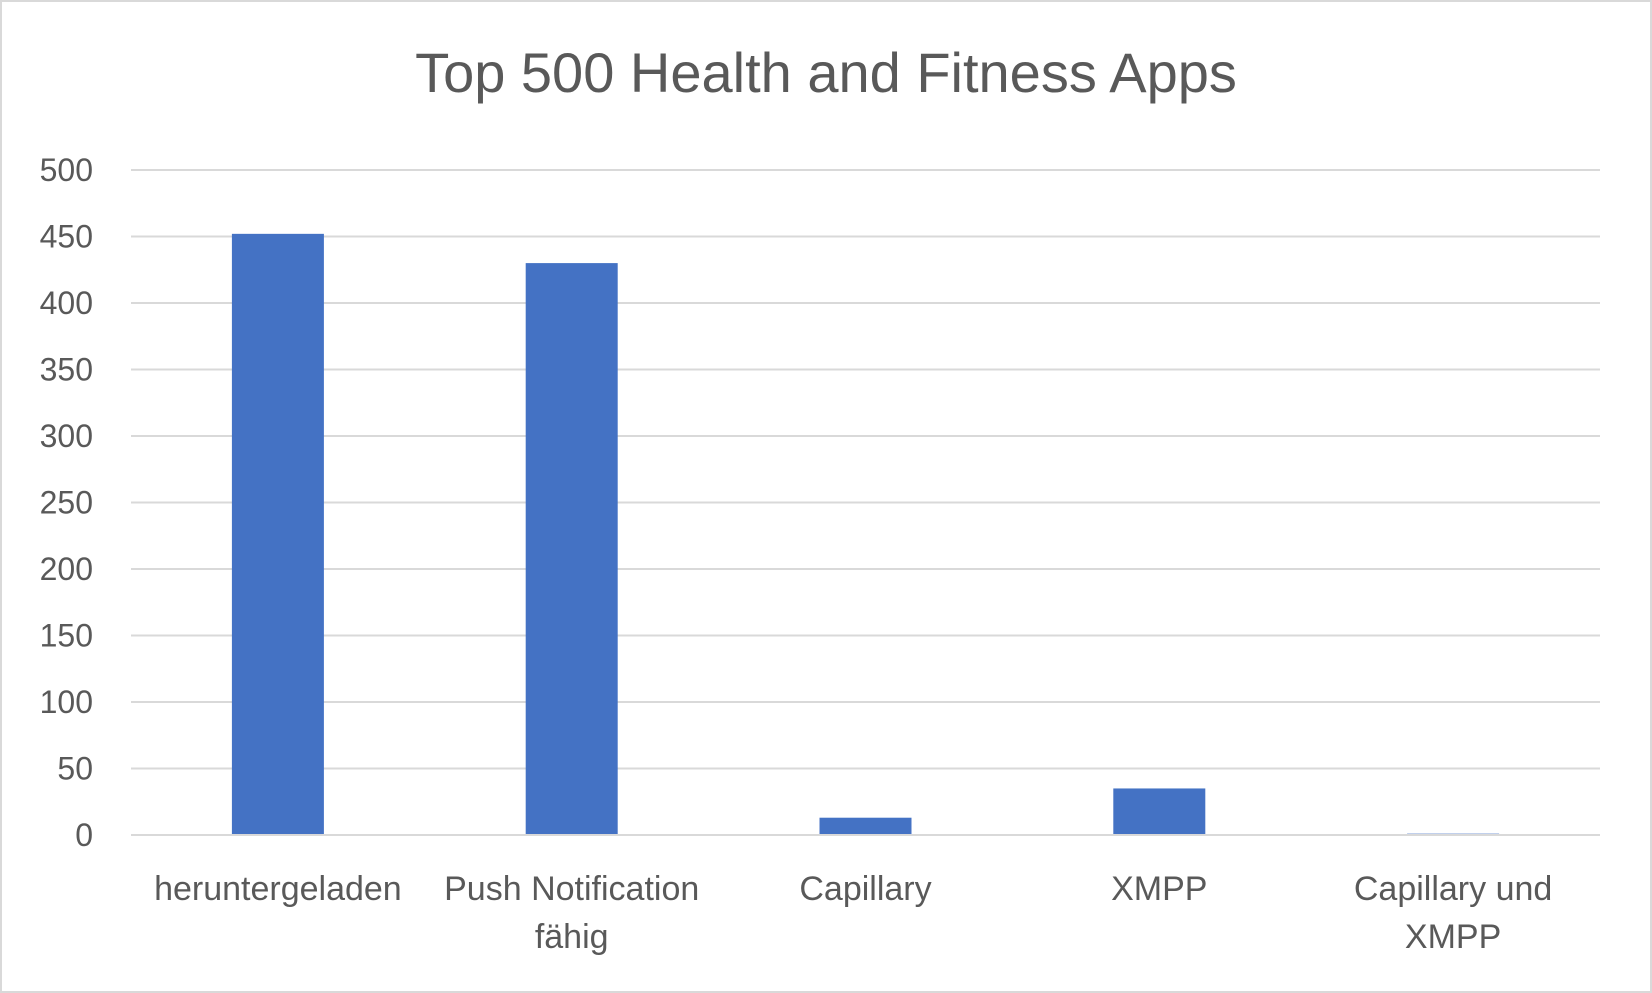 This screenshot has width=1652, height=993. Describe the element at coordinates (571, 913) in the screenshot. I see `x-category-label: Push Notification fähig` at that location.